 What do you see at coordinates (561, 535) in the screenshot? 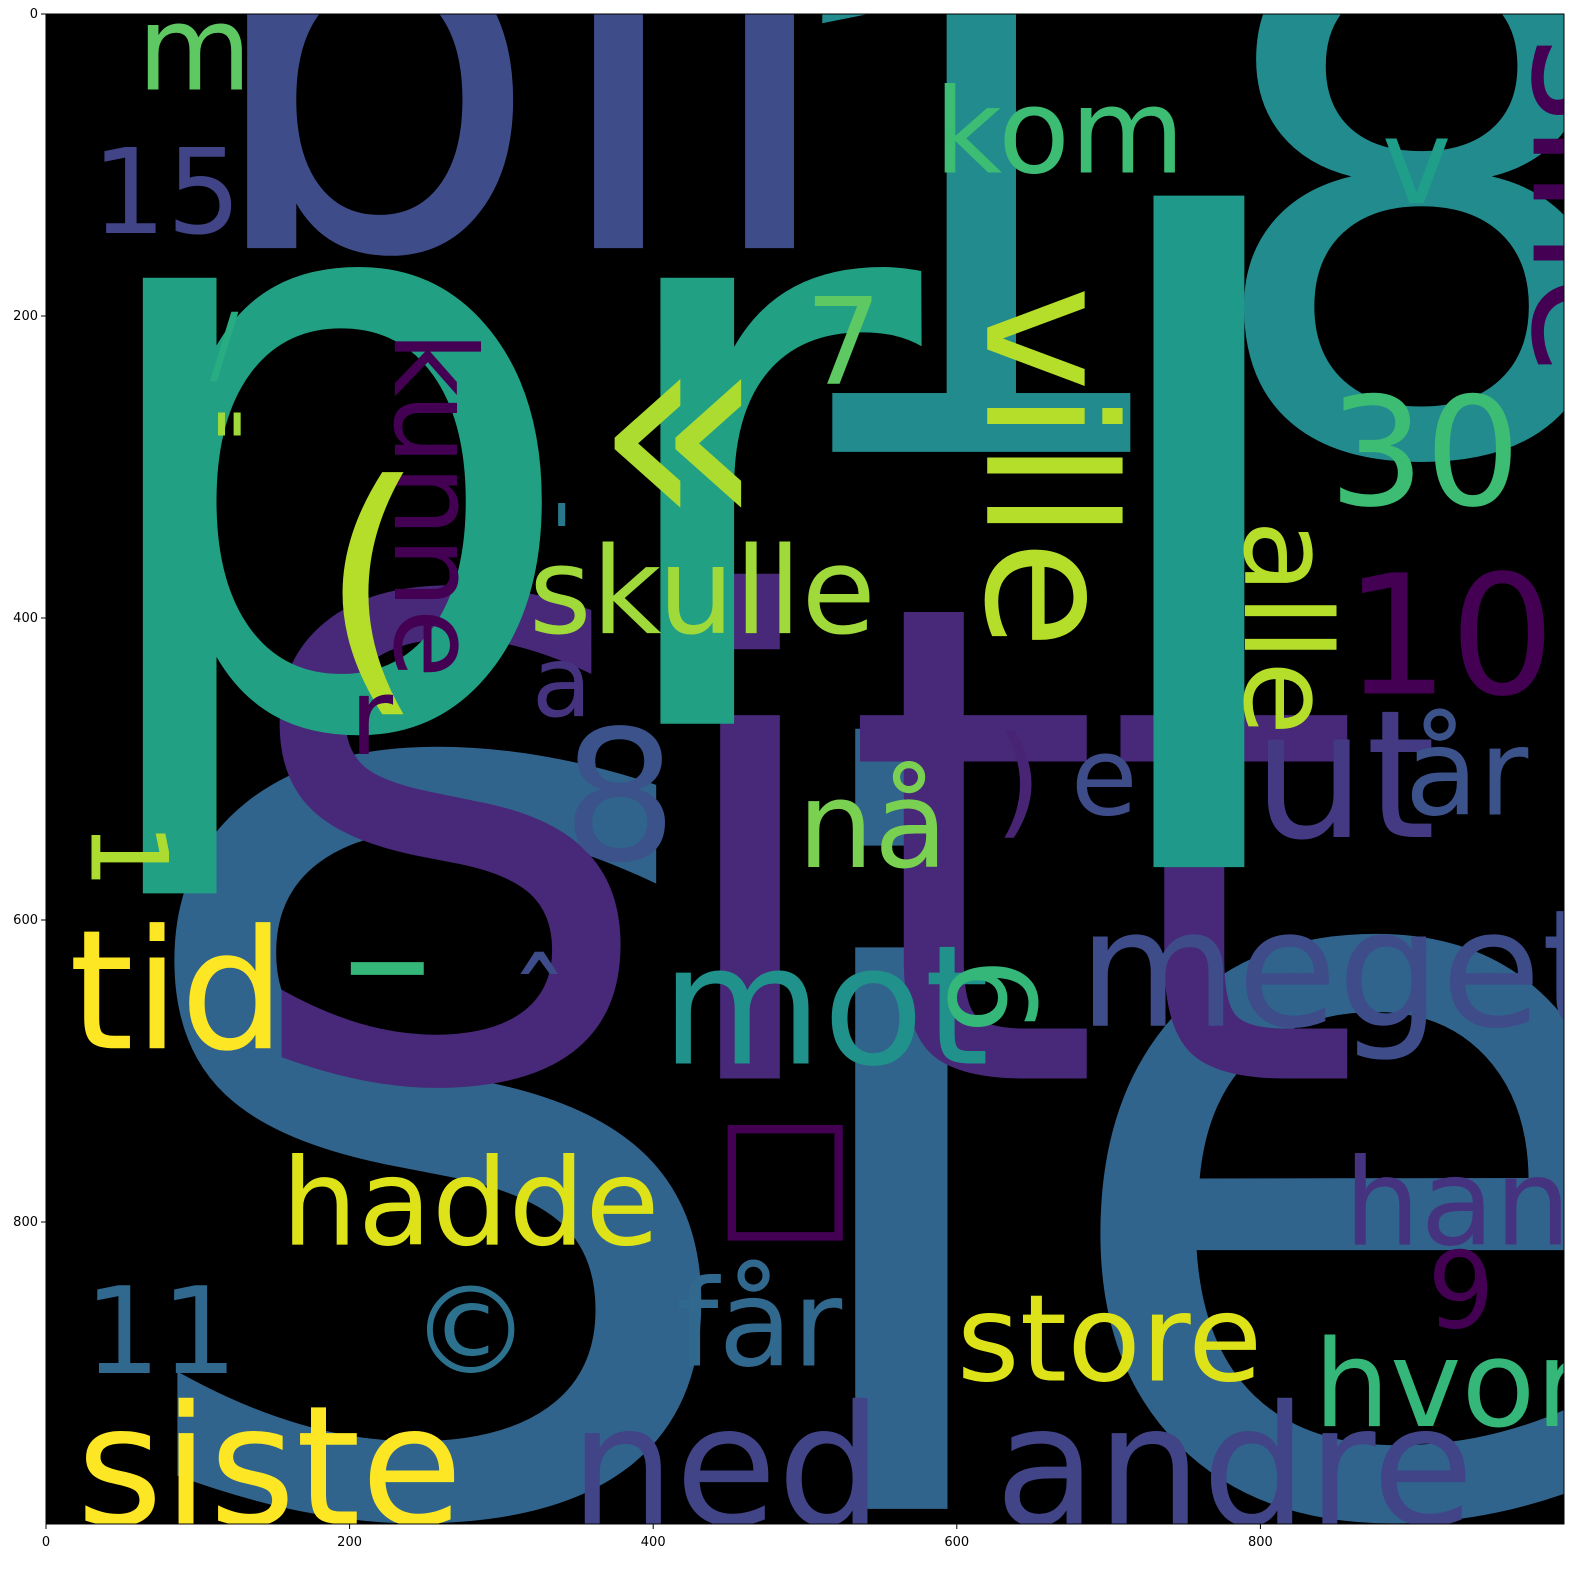
I see `word-18: '` at bounding box center [561, 535].